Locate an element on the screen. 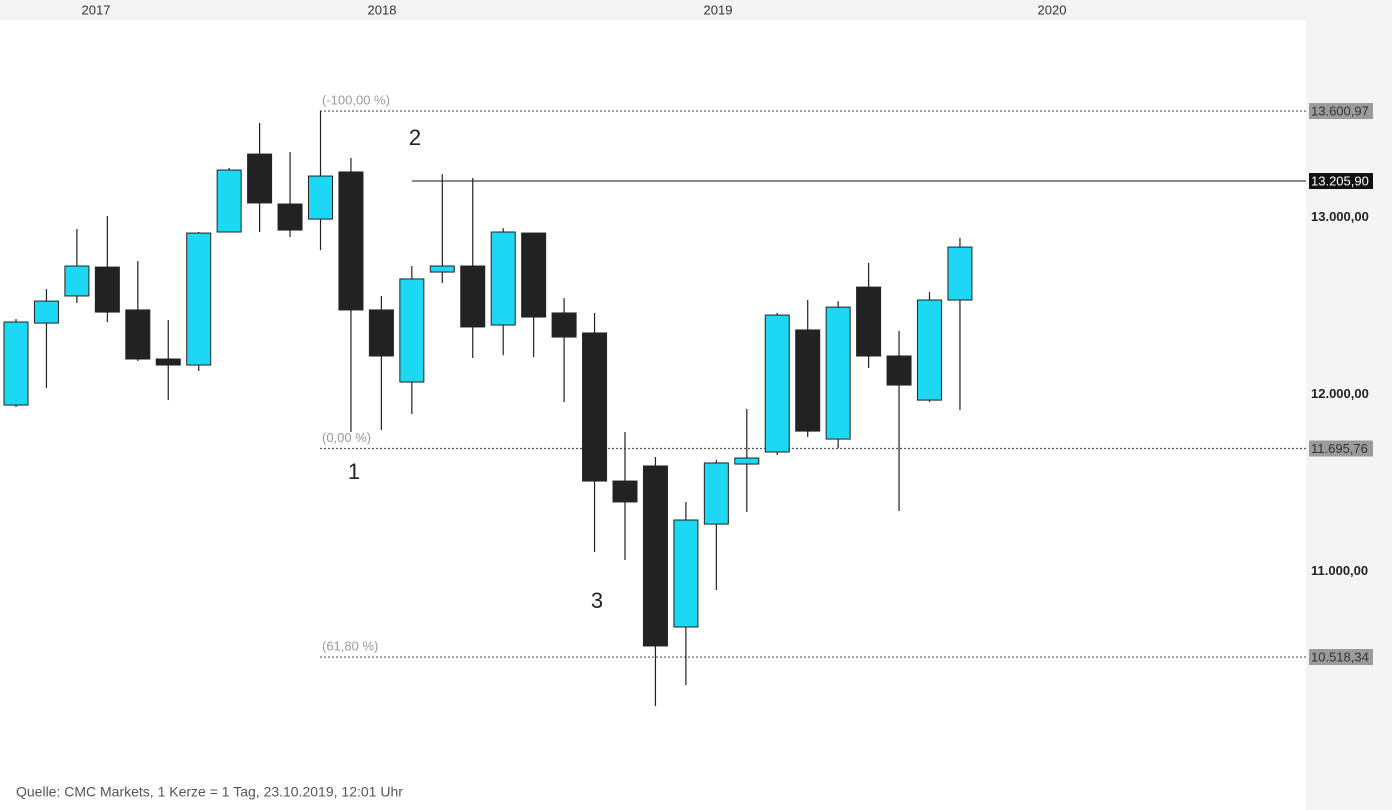 The width and height of the screenshot is (1392, 810). wave-label: 3 is located at coordinates (597, 600).